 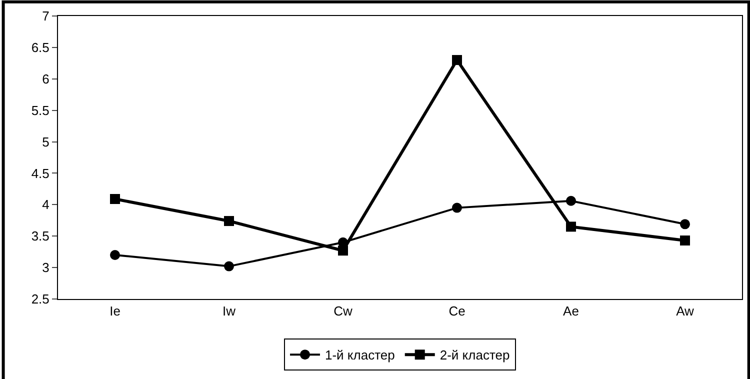 What do you see at coordinates (571, 311) in the screenshot?
I see `x-tick-label: Ae` at bounding box center [571, 311].